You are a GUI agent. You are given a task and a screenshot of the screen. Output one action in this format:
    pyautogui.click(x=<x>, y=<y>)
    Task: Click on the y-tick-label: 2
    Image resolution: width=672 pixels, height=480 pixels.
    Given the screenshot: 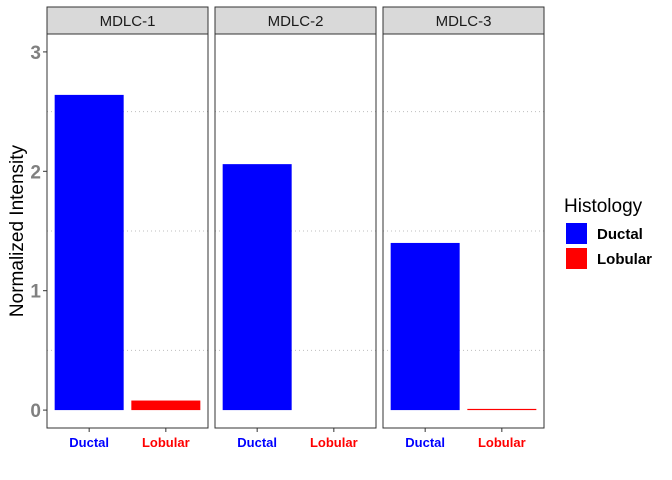 What is the action you would take?
    pyautogui.click(x=35, y=172)
    